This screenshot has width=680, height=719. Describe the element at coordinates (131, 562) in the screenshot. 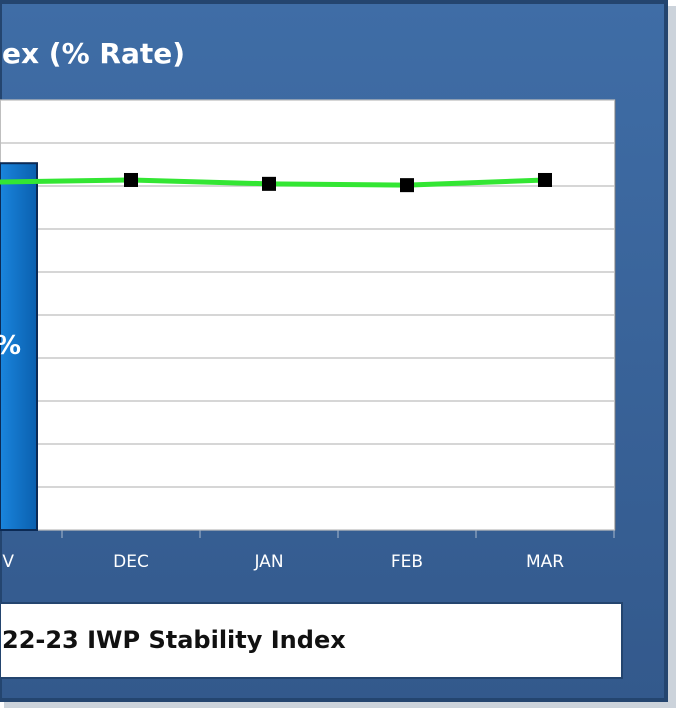

I see `x-tick-label: DEC` at that location.